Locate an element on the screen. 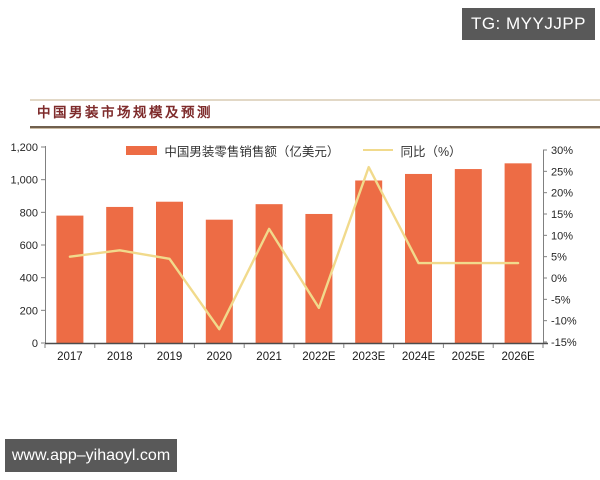 The height and width of the screenshot is (480, 600). left-axis-ticks: 0 200 400 600 800 1,000 1,200 is located at coordinates (27, 246).